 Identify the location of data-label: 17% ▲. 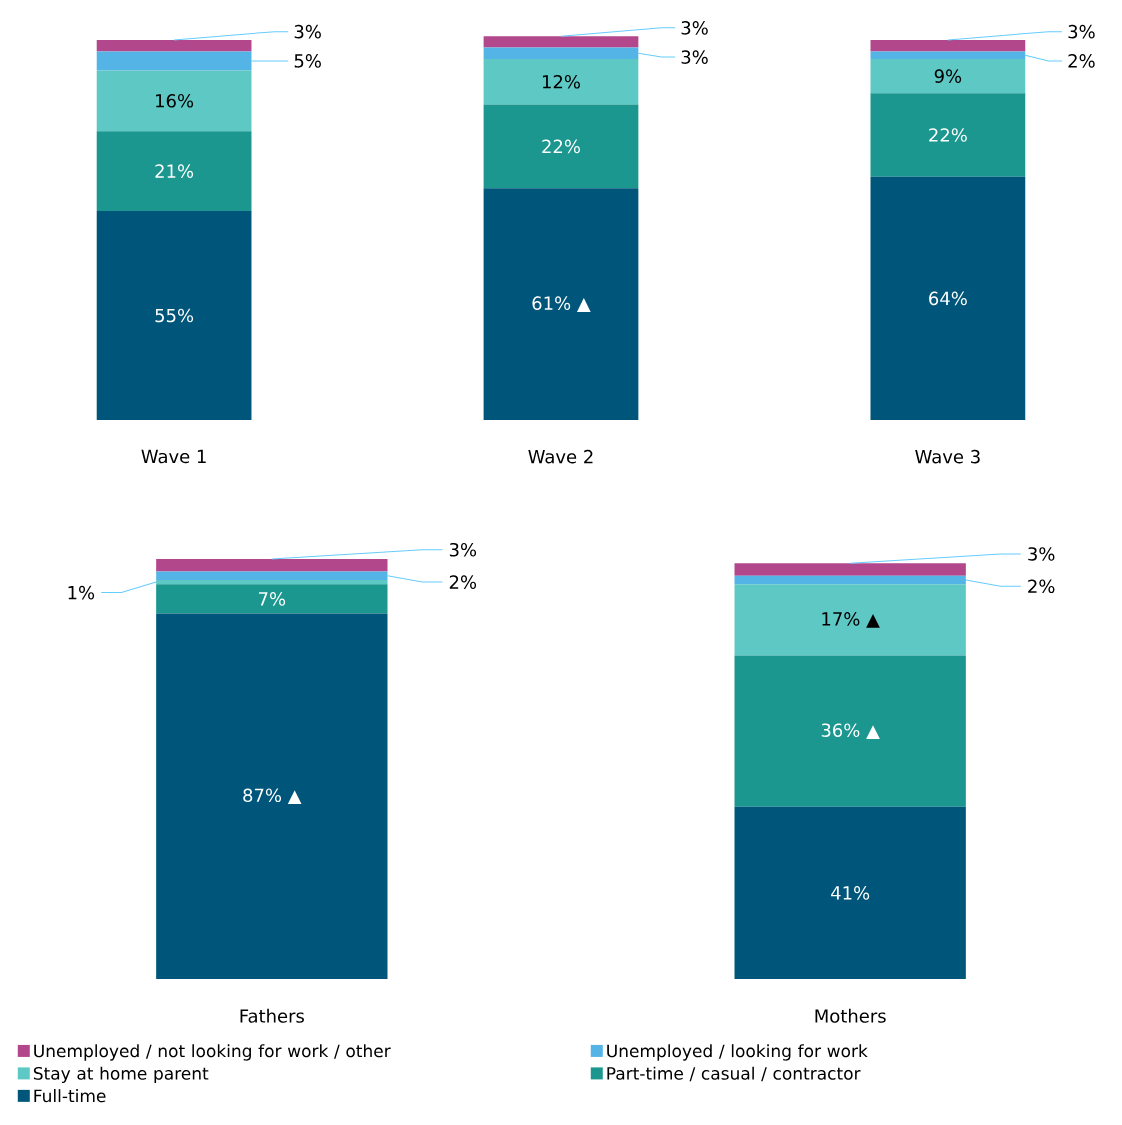
(851, 620).